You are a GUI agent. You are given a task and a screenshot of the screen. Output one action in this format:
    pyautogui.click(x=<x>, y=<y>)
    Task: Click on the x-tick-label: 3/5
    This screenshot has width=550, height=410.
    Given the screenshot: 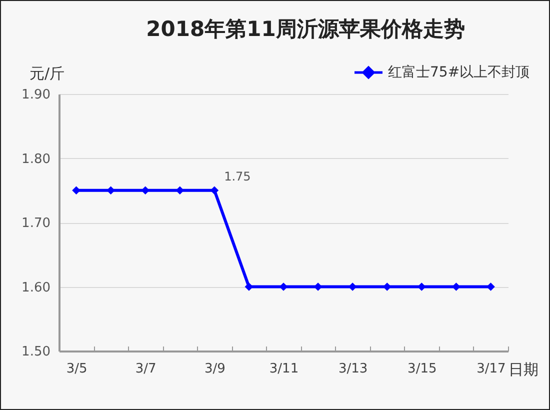 What is the action you would take?
    pyautogui.click(x=77, y=369)
    